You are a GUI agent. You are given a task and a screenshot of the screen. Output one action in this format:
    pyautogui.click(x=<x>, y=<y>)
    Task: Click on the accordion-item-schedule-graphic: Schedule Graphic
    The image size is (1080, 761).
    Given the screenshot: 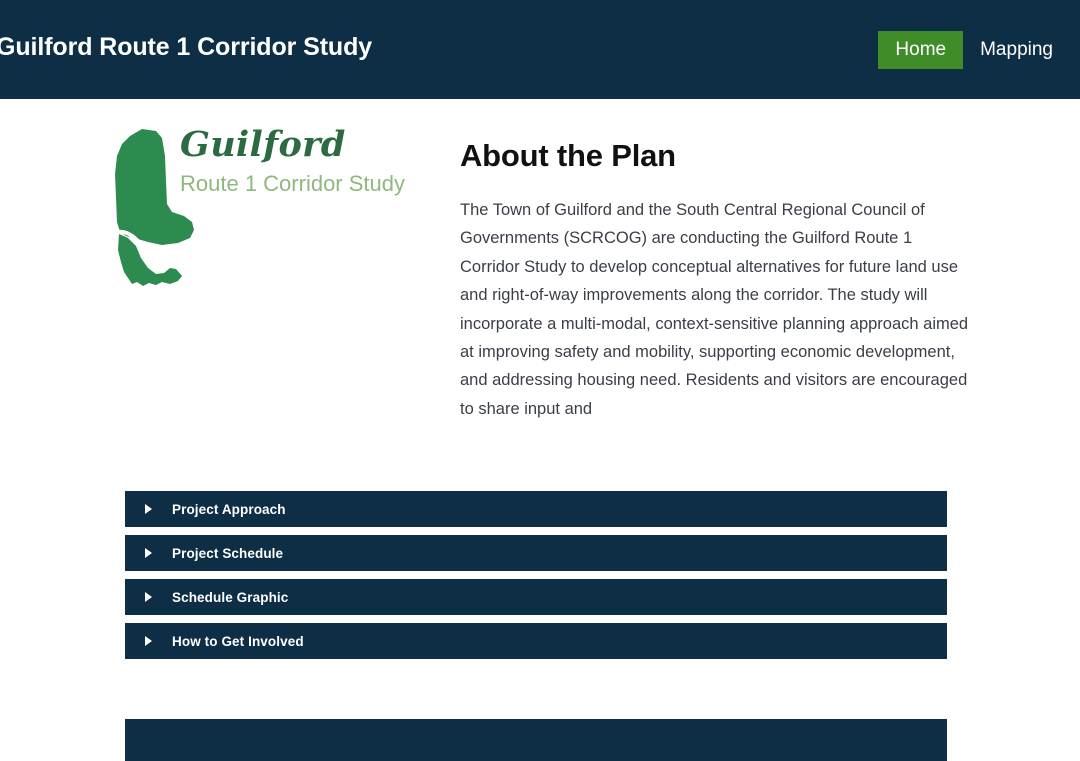 What is the action you would take?
    pyautogui.click(x=536, y=597)
    